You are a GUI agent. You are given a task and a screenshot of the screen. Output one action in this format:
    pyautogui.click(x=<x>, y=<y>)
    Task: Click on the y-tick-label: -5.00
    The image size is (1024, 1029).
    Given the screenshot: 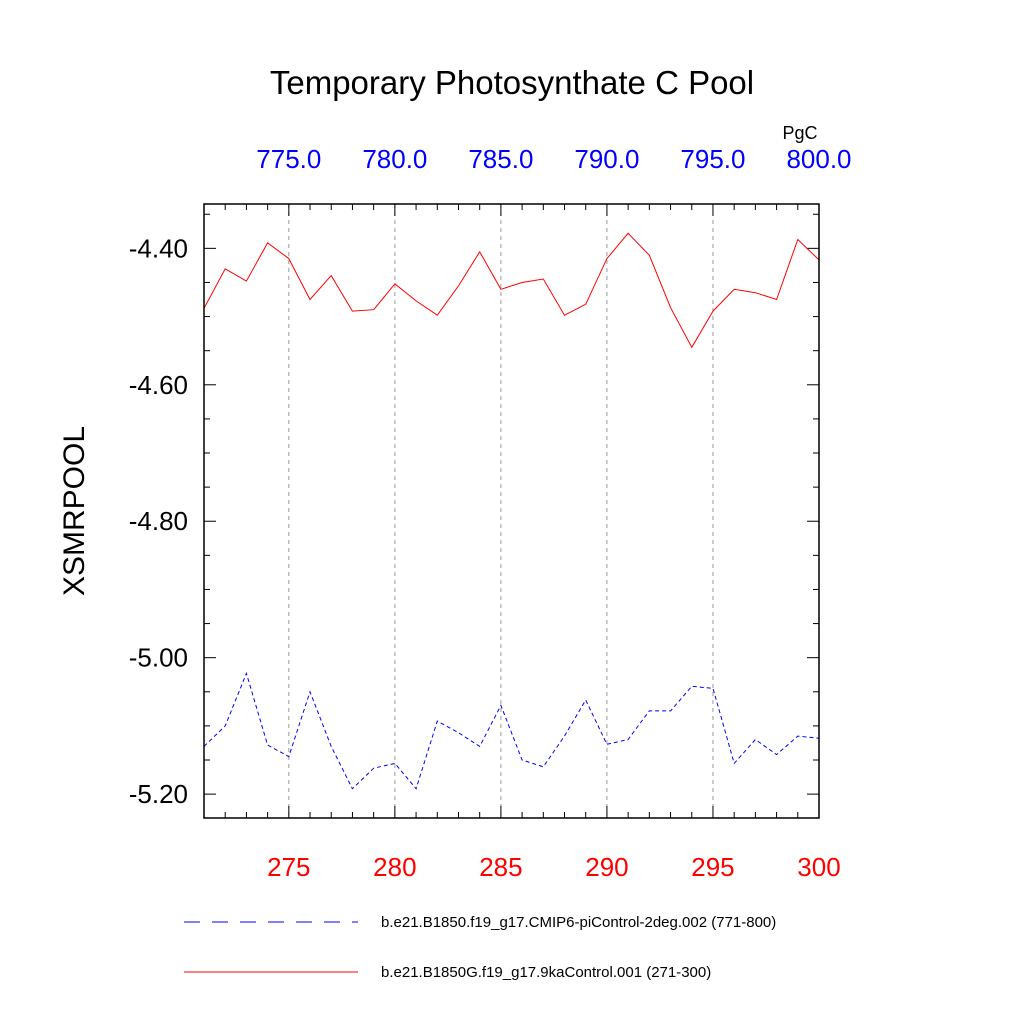 What is the action you would take?
    pyautogui.click(x=158, y=658)
    